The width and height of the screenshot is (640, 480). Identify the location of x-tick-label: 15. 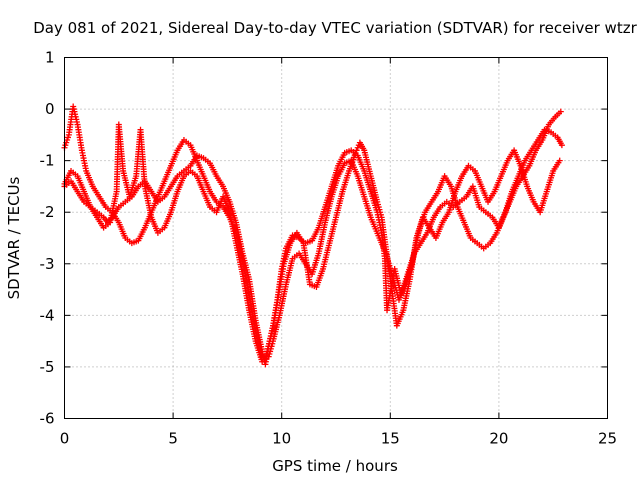
(390, 439).